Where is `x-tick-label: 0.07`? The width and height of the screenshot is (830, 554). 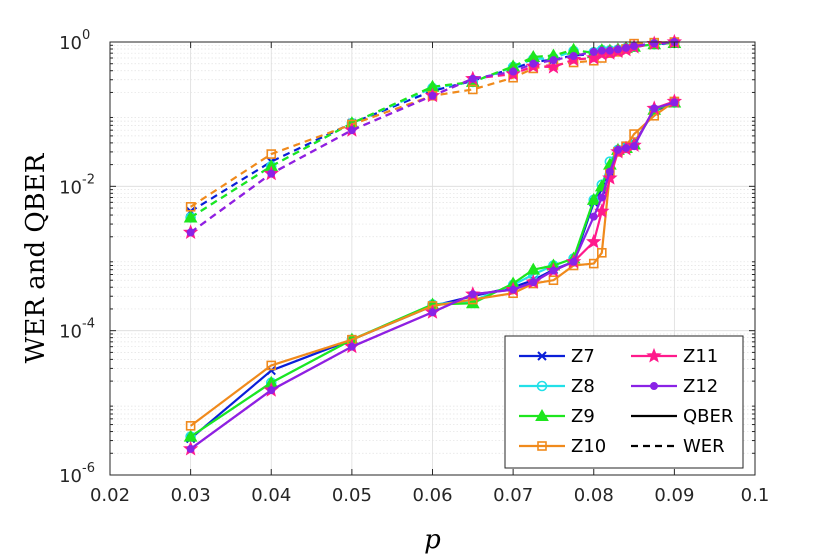
x-tick-label: 0.07 is located at coordinates (513, 495).